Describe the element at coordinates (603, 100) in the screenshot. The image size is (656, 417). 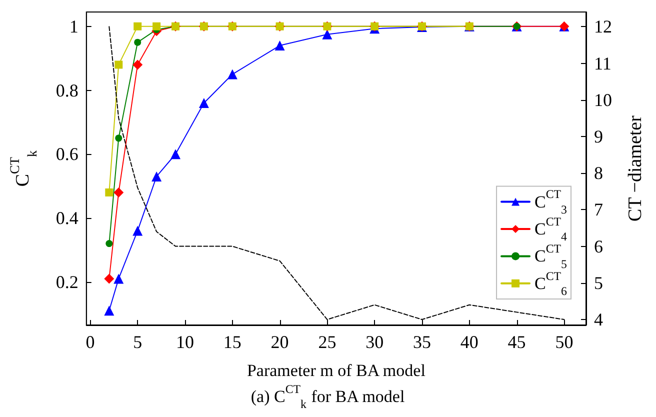
I see `y2-tick-label: 10` at that location.